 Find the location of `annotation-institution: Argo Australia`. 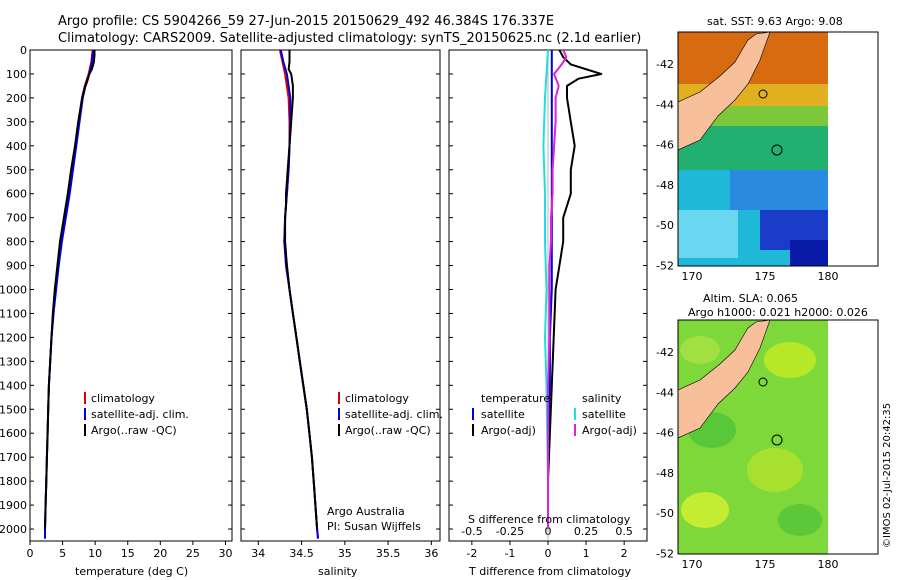

annotation-institution: Argo Australia is located at coordinates (366, 511).